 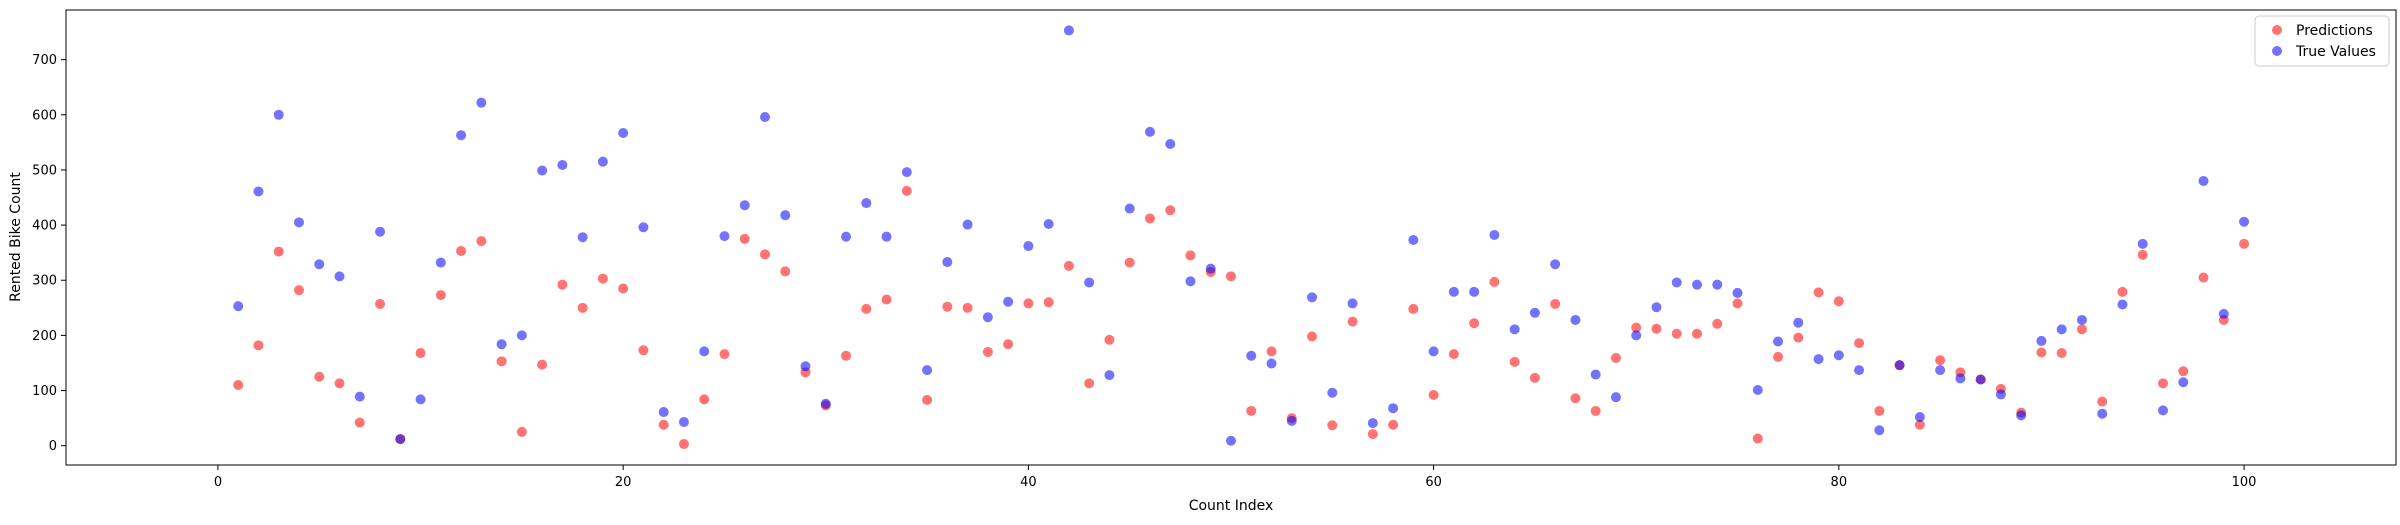 What do you see at coordinates (44, 336) in the screenshot?
I see `y-tick-label: 200` at bounding box center [44, 336].